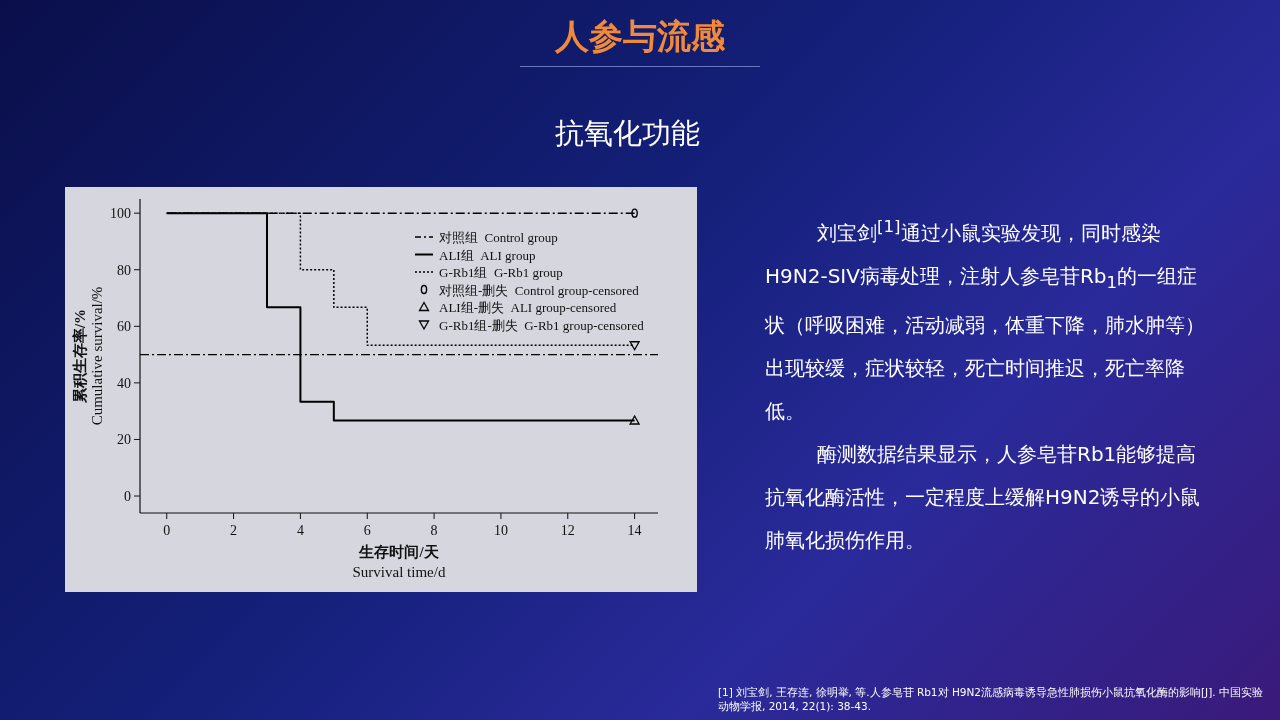  Describe the element at coordinates (434, 530) in the screenshot. I see `x-tick-label: 8` at that location.